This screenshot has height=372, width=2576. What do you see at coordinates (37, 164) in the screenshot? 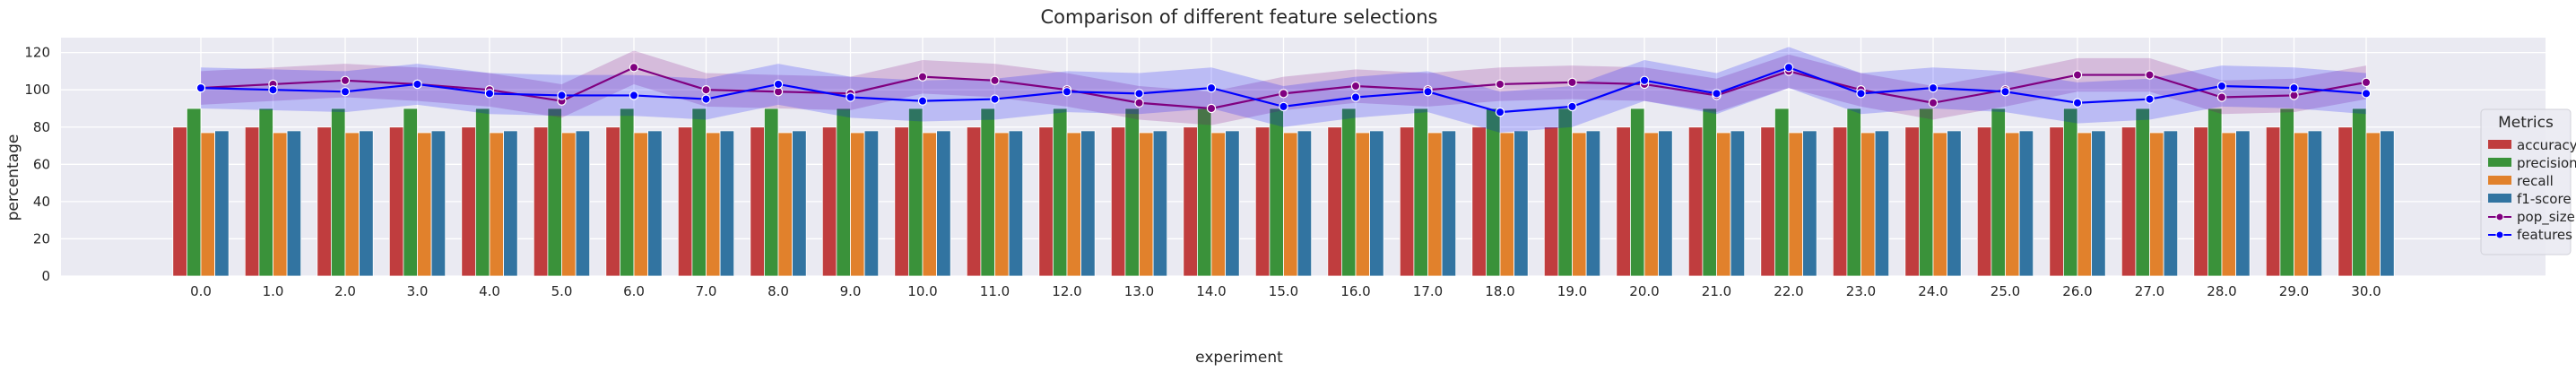
I see `y-ticks: 0 20 40 60 80 100 120` at bounding box center [37, 164].